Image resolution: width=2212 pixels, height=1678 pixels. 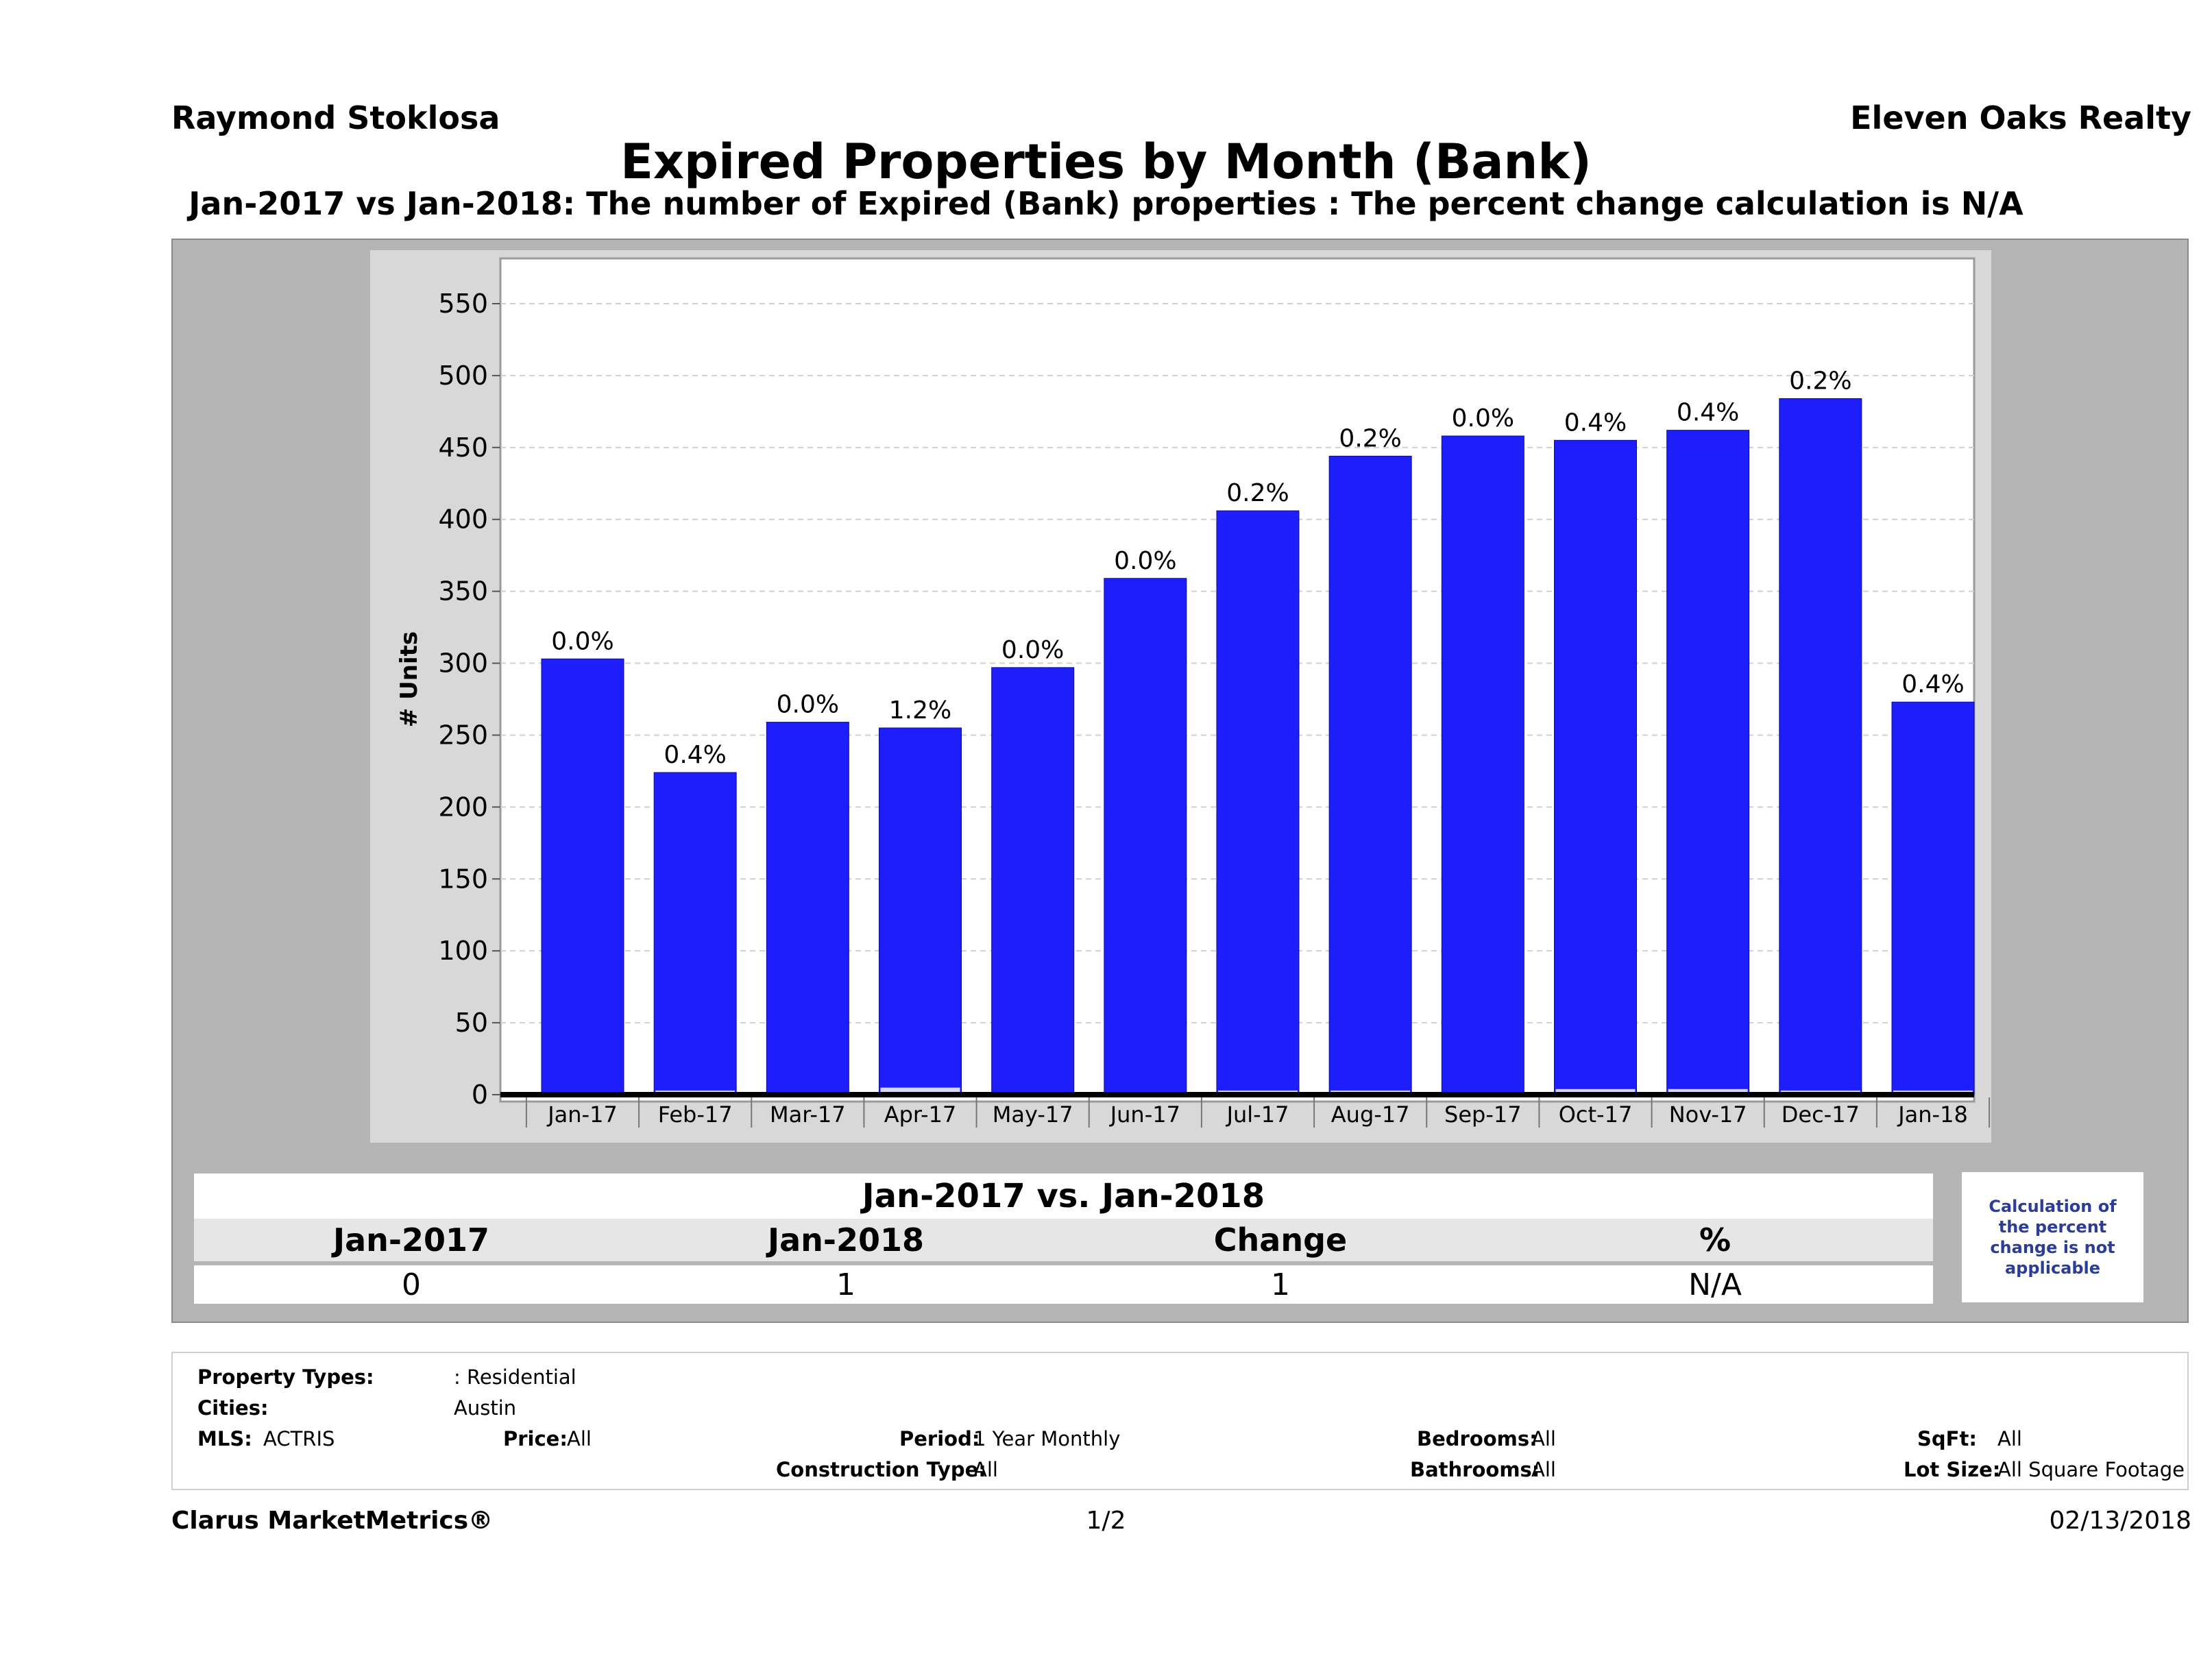 I want to click on bathrooms-value: All, so click(x=1544, y=1470).